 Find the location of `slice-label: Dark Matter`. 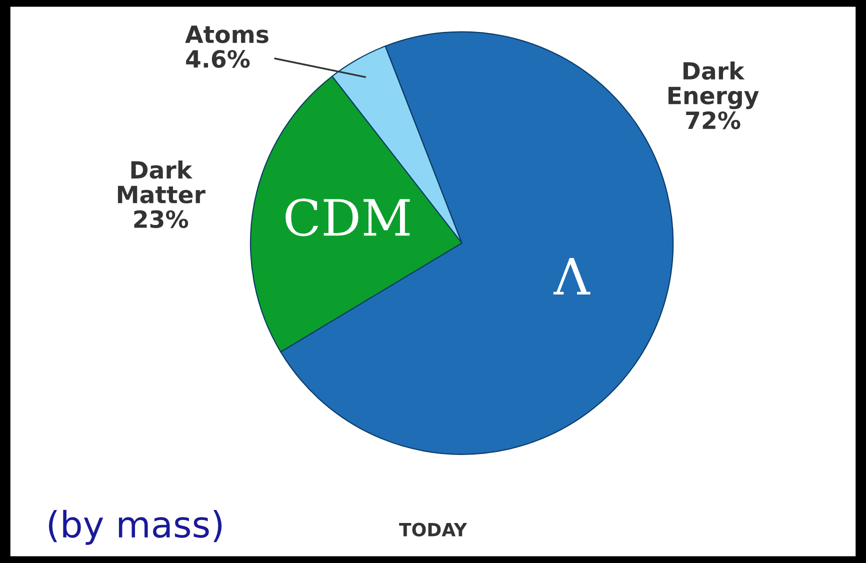

slice-label: Dark Matter is located at coordinates (162, 182).